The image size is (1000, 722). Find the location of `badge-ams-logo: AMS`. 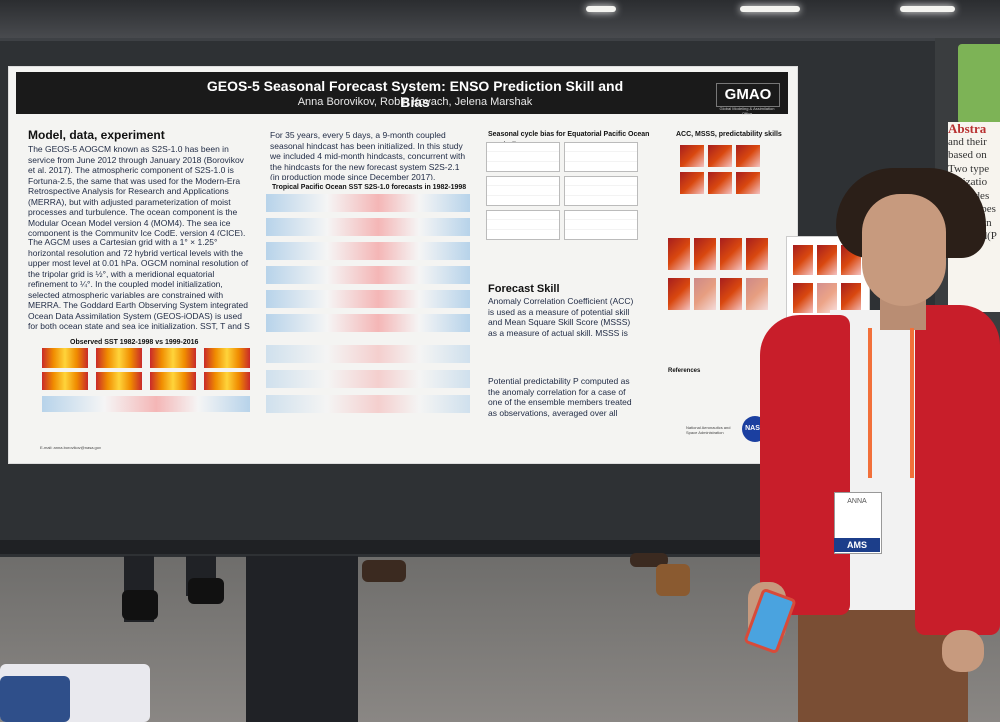

badge-ams-logo: AMS is located at coordinates (857, 545).